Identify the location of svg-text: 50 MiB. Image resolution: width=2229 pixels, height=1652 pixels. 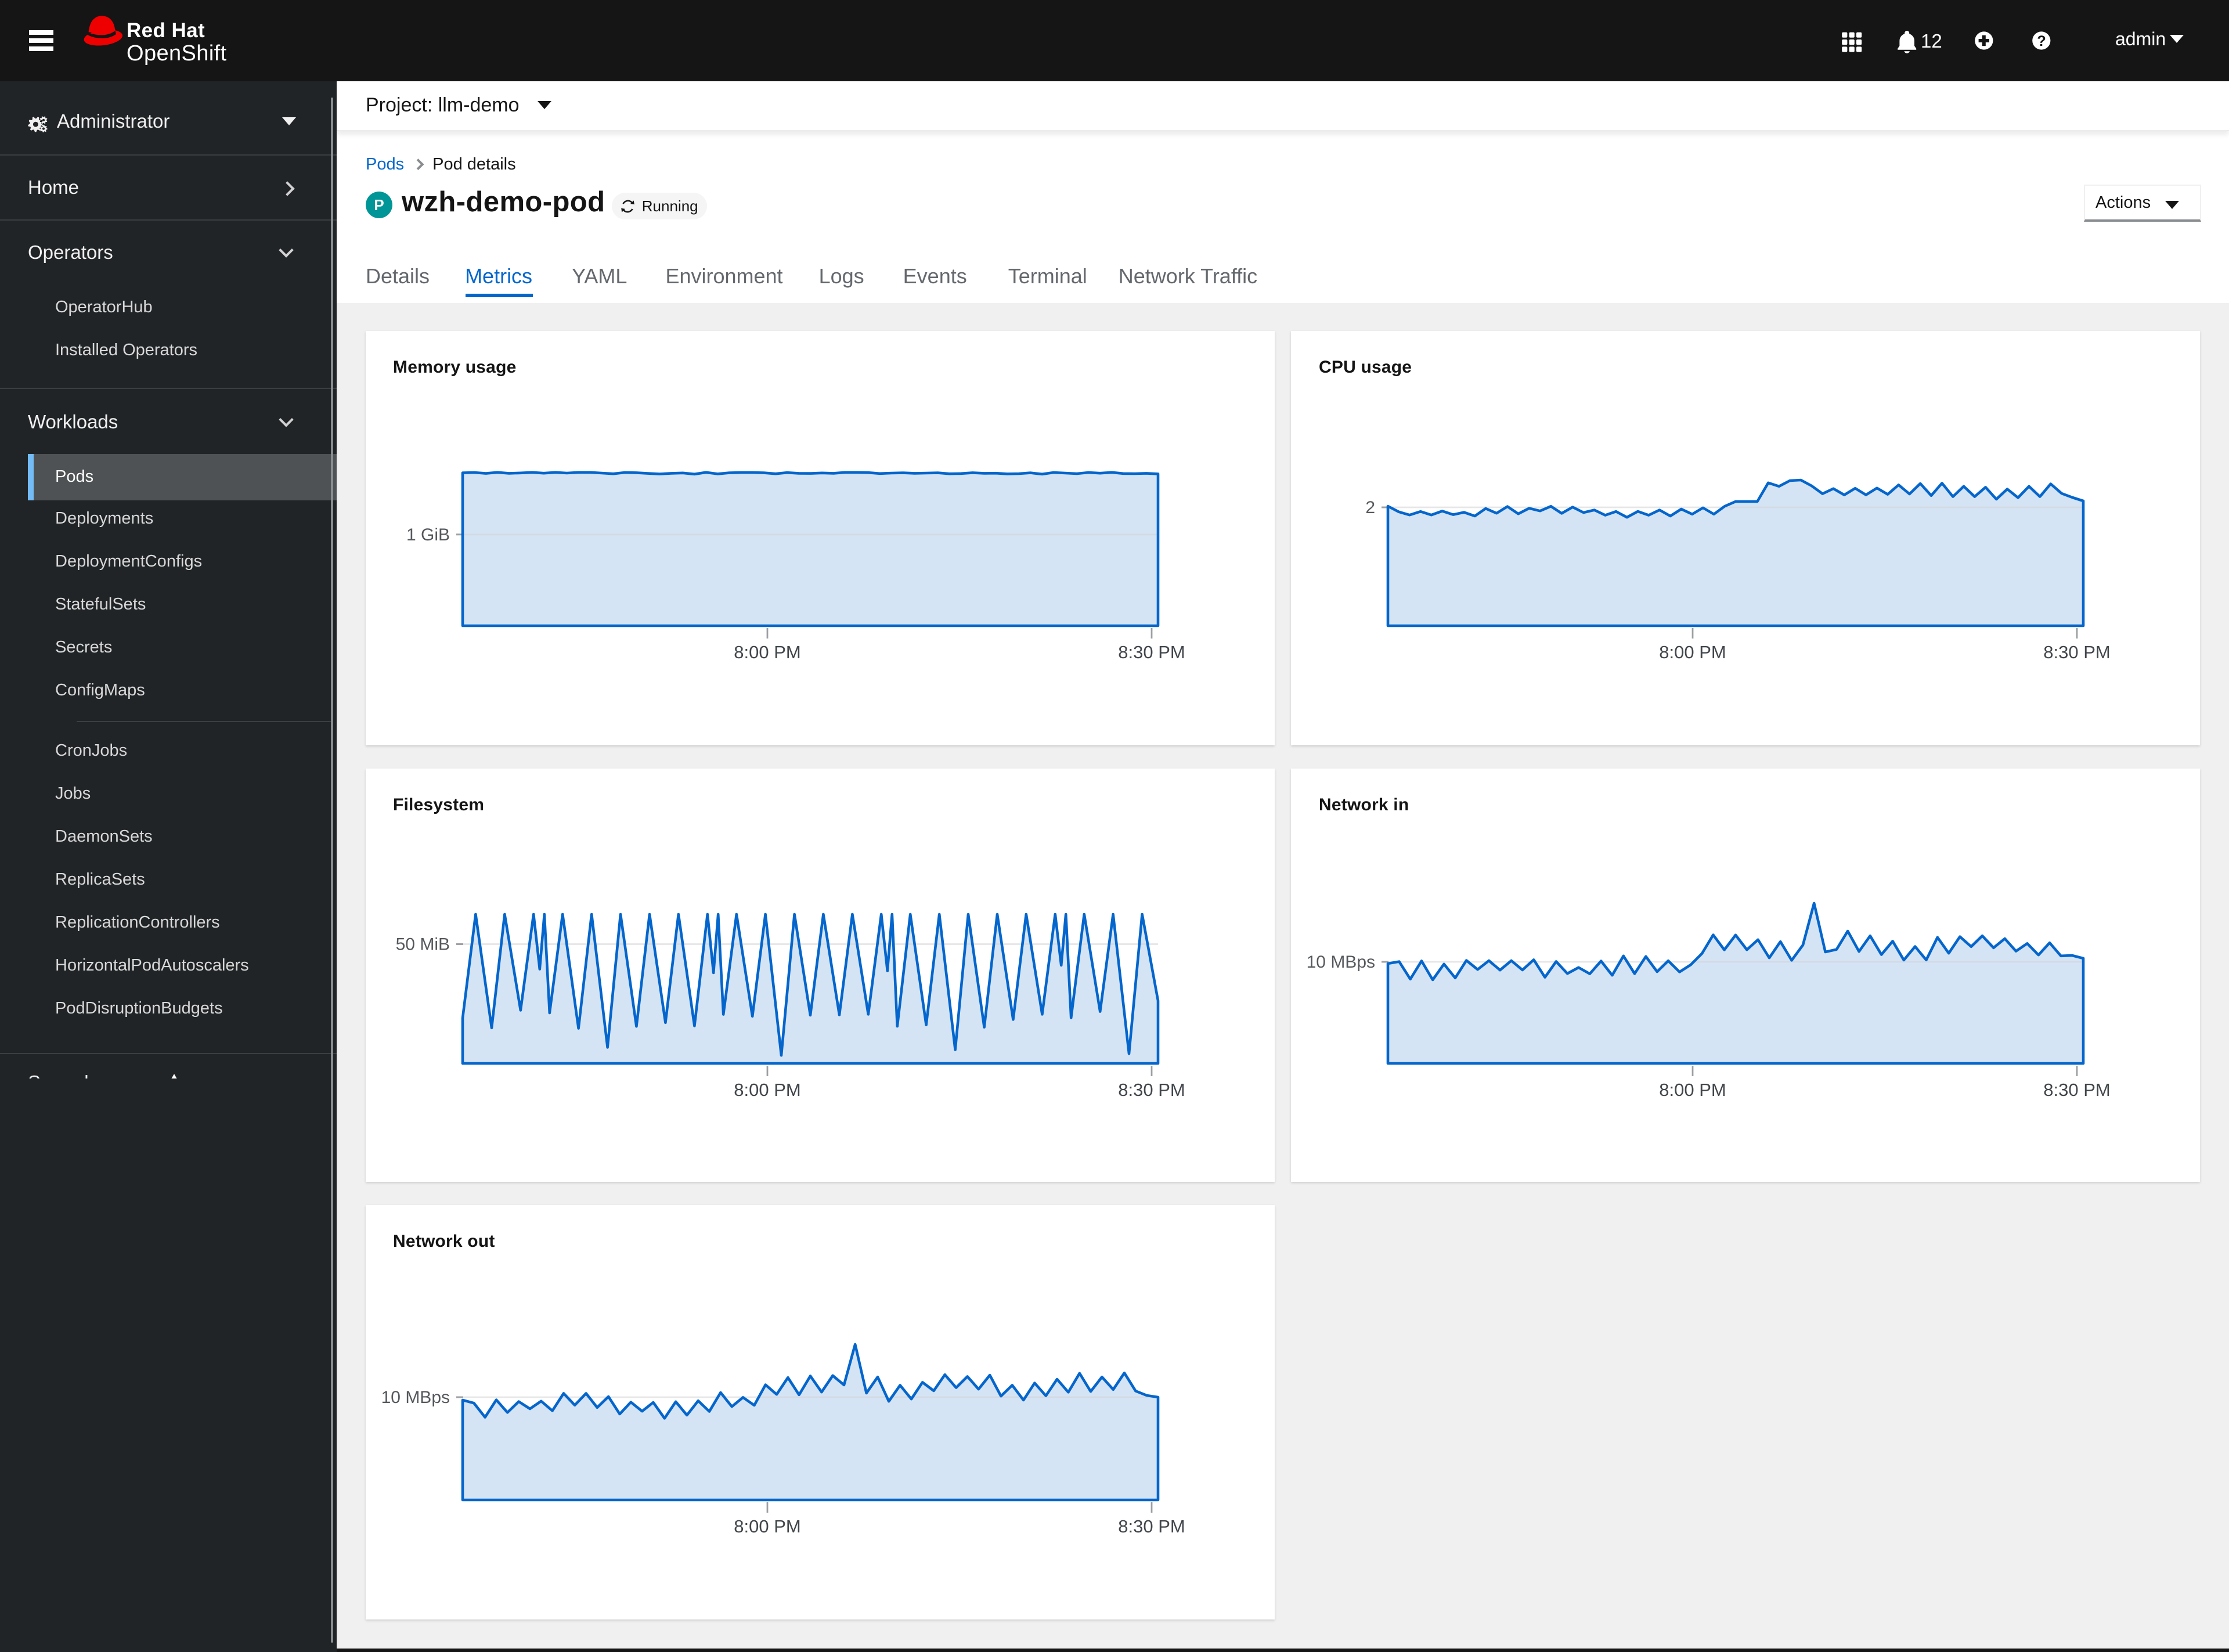
(422, 944).